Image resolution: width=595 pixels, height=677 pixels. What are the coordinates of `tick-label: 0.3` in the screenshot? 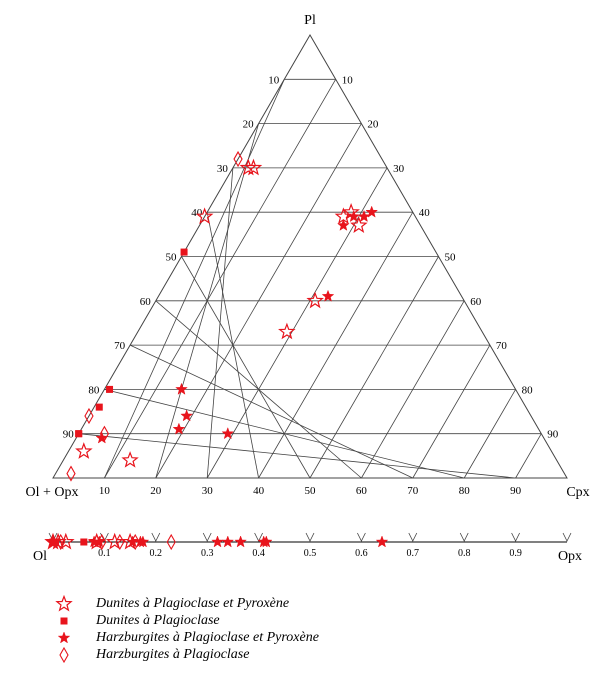 It's located at (207, 553).